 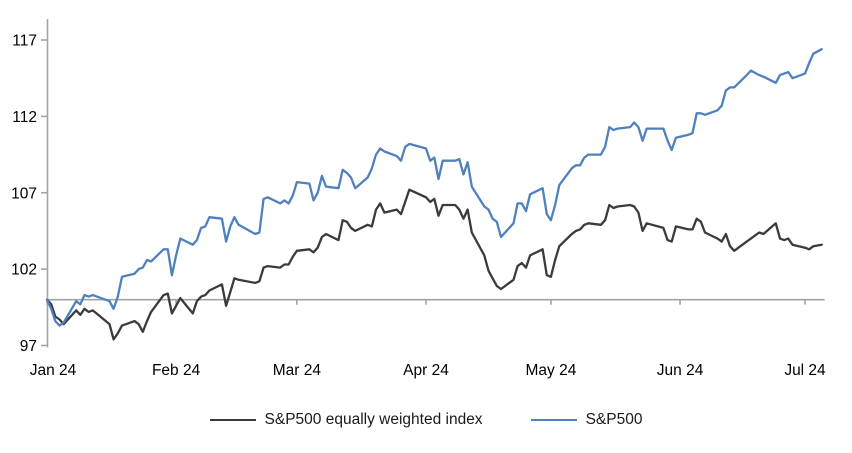 What do you see at coordinates (24, 193) in the screenshot?
I see `y-tick-label: 107` at bounding box center [24, 193].